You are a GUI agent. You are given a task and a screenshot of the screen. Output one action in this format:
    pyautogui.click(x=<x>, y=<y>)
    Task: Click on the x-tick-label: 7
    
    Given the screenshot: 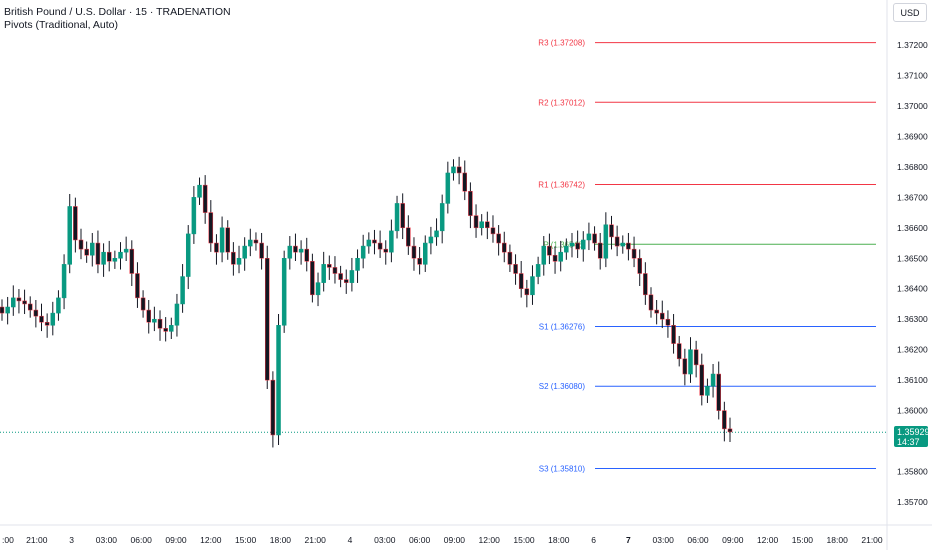 What is the action you would take?
    pyautogui.click(x=628, y=540)
    